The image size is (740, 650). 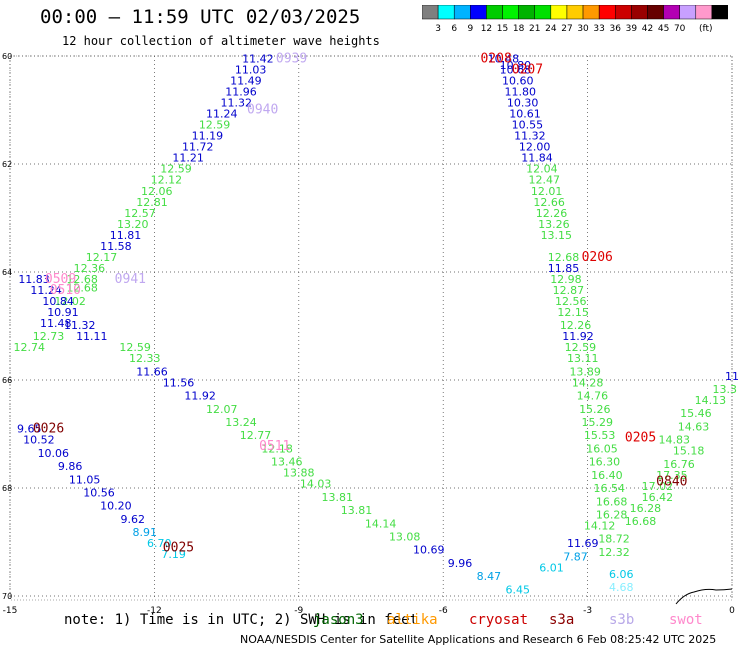 I want to click on wave-height-label: 13.24, so click(x=241, y=422).